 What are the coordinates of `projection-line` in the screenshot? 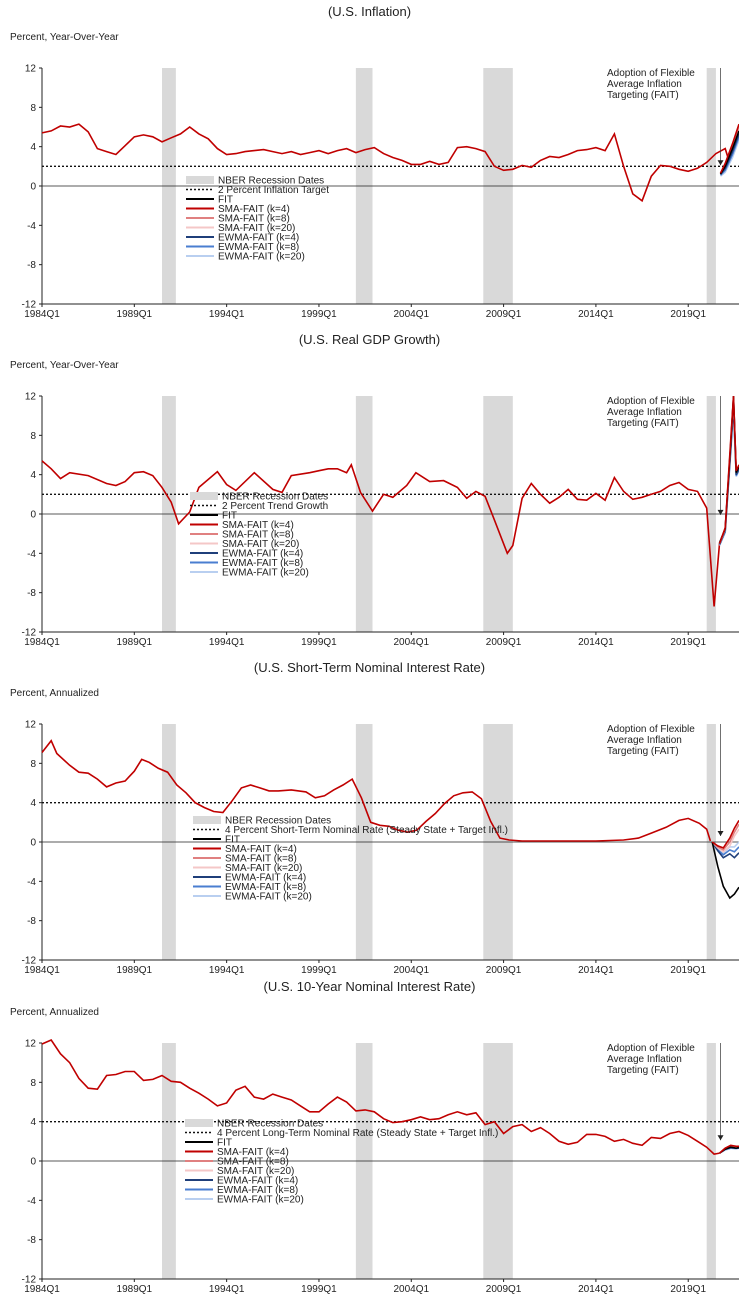 It's located at (729, 470).